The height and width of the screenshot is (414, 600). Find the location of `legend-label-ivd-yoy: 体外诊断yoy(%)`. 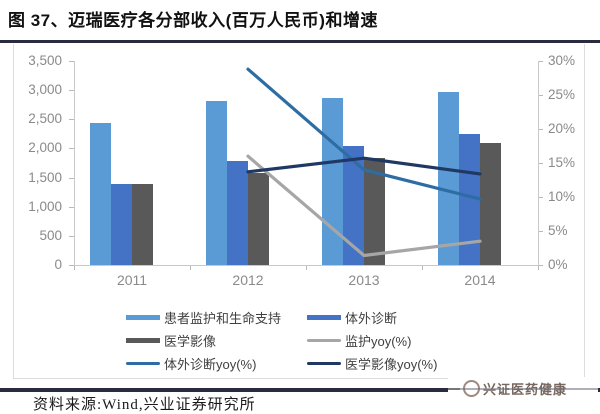

legend-label-ivd-yoy: 体外诊断yoy(%) is located at coordinates (210, 364).